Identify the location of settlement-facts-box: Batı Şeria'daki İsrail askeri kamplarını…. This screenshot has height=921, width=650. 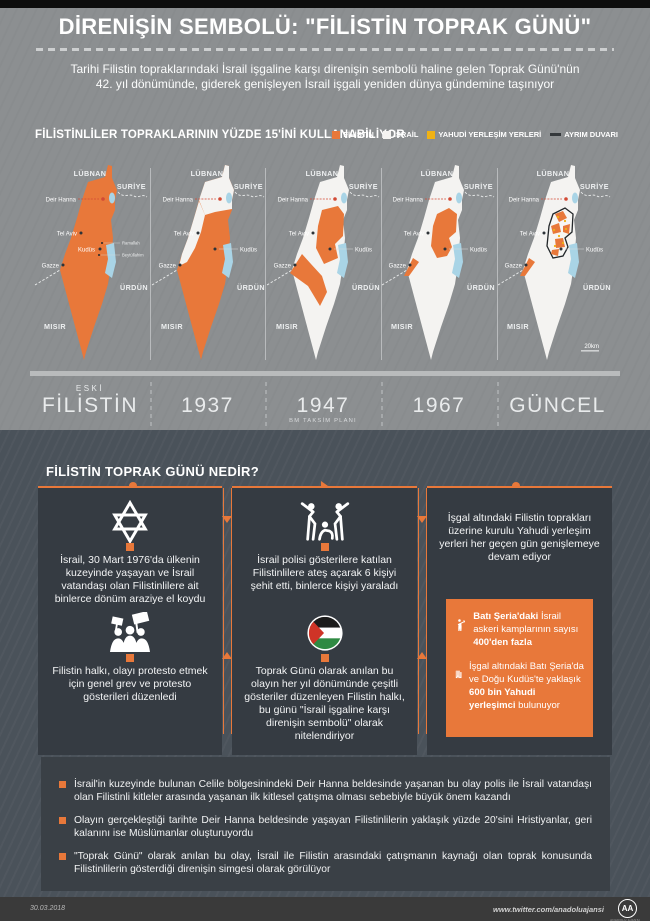
(519, 668).